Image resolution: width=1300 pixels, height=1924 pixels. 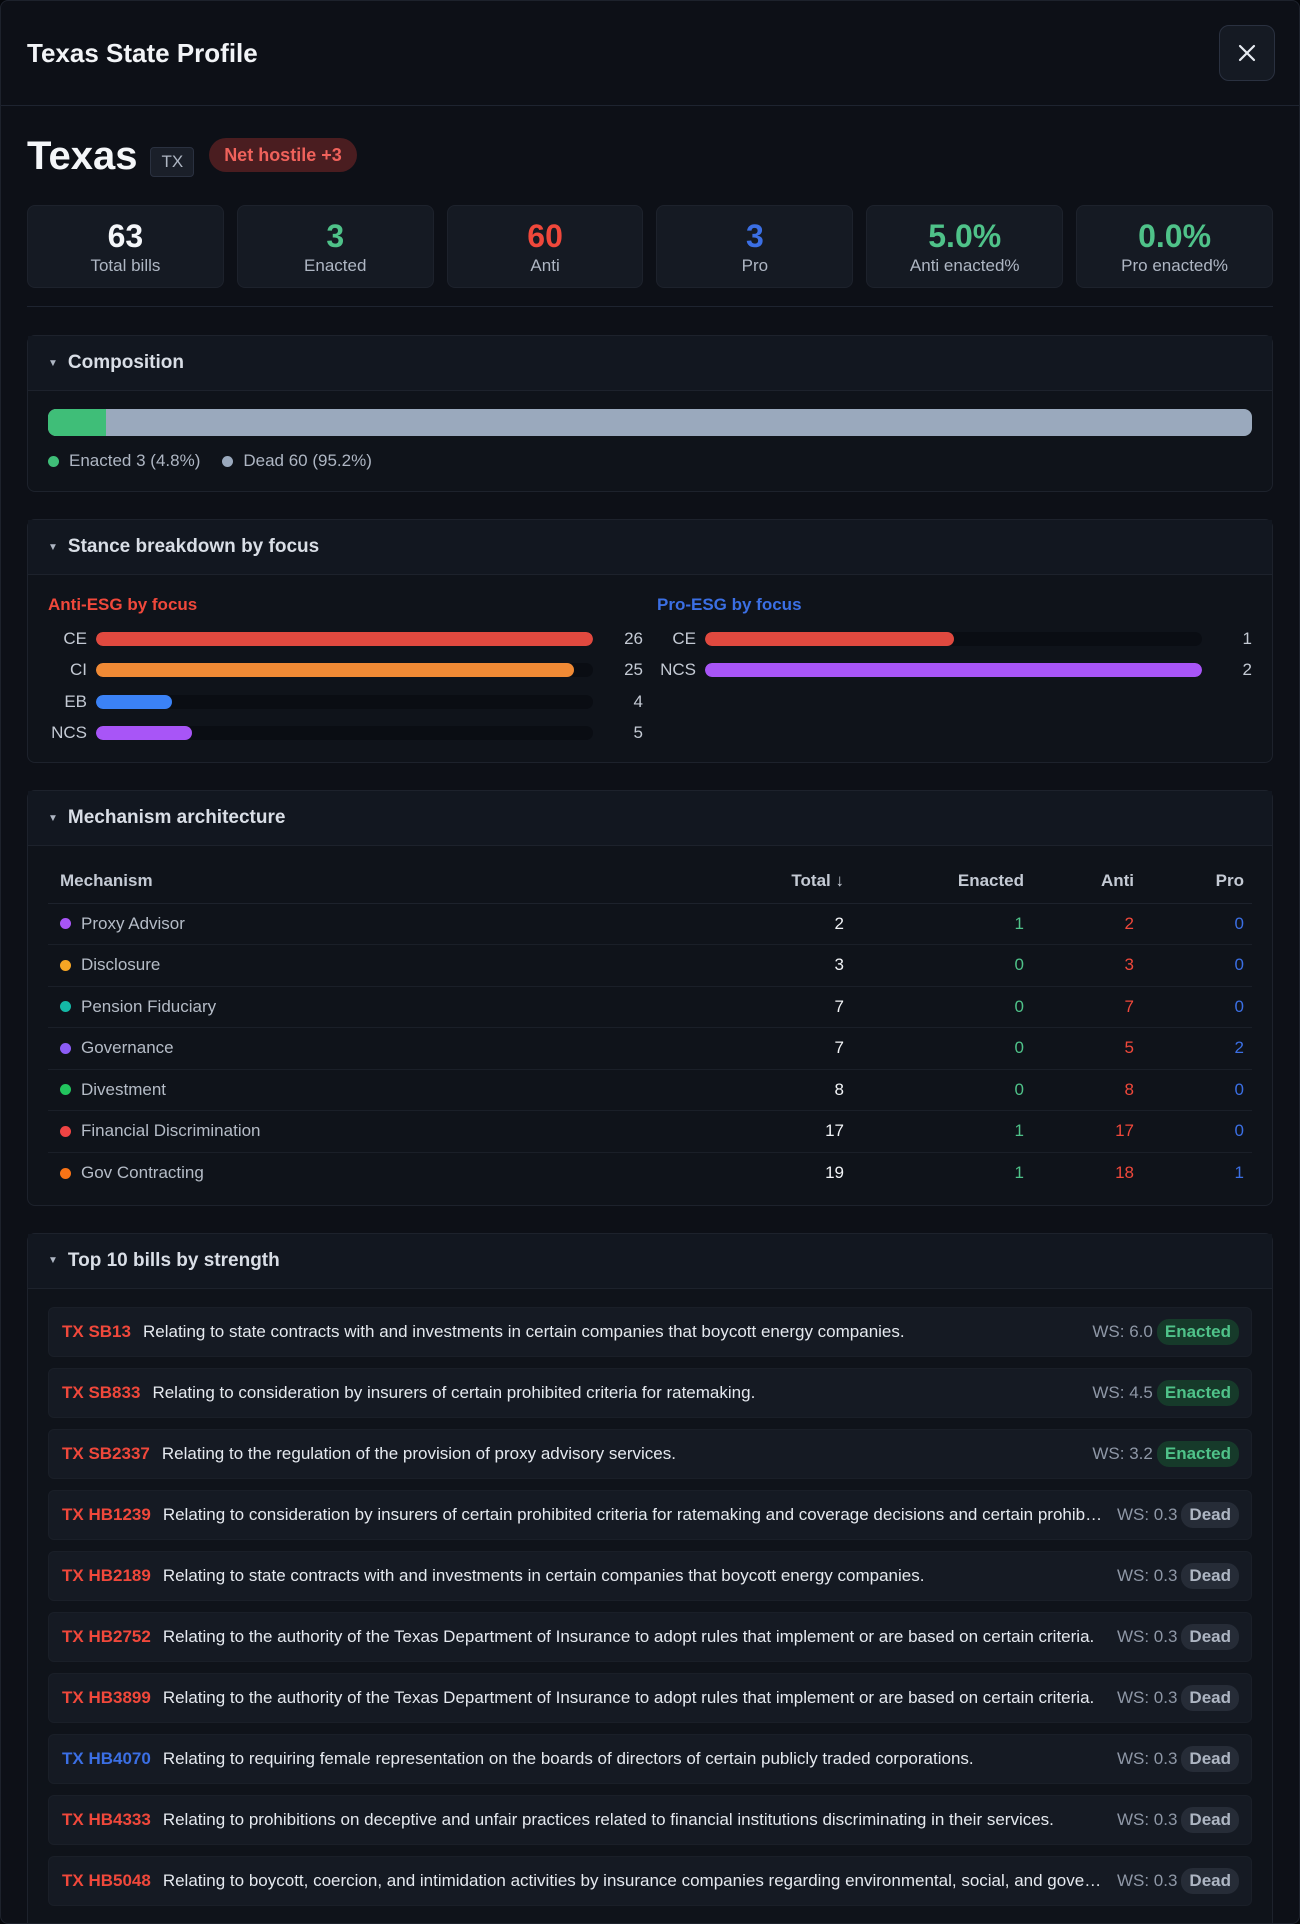 What do you see at coordinates (1197, 1048) in the screenshot?
I see `pro-cell: 2` at bounding box center [1197, 1048].